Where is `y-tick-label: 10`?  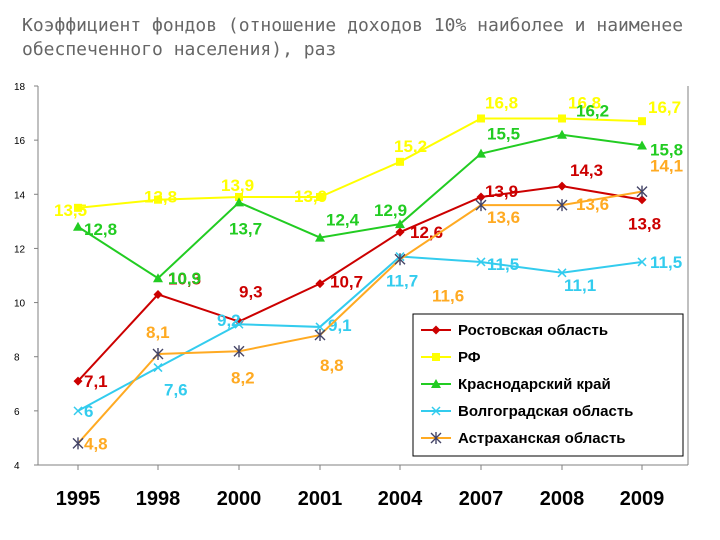
y-tick-label: 10 is located at coordinates (20, 304).